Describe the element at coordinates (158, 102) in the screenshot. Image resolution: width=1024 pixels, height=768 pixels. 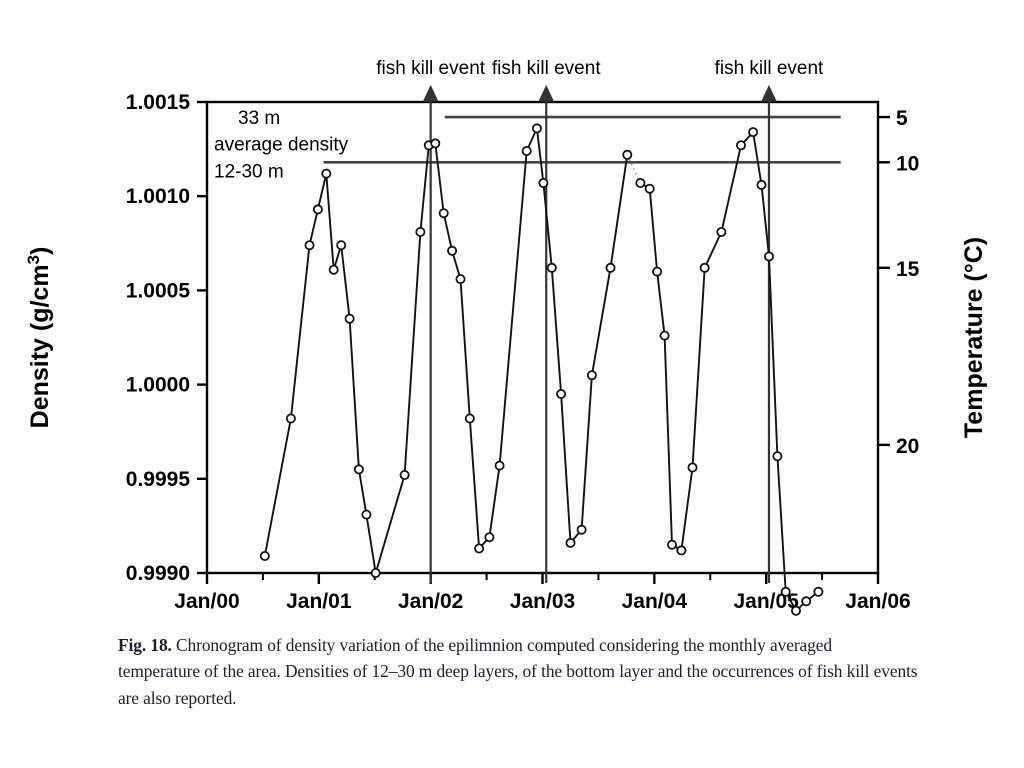
I see `y-axis-tick-label: 1.0015` at that location.